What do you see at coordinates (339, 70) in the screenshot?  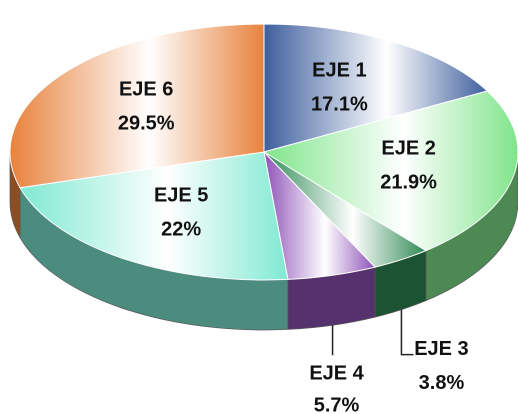 I see `slice-label: EJE 1` at bounding box center [339, 70].